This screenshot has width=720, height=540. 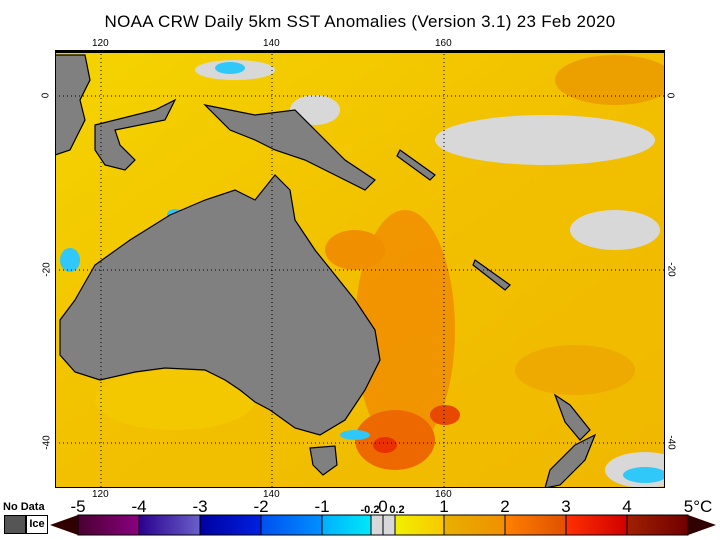 I want to click on lat-label-left: -40, so click(x=47, y=442).